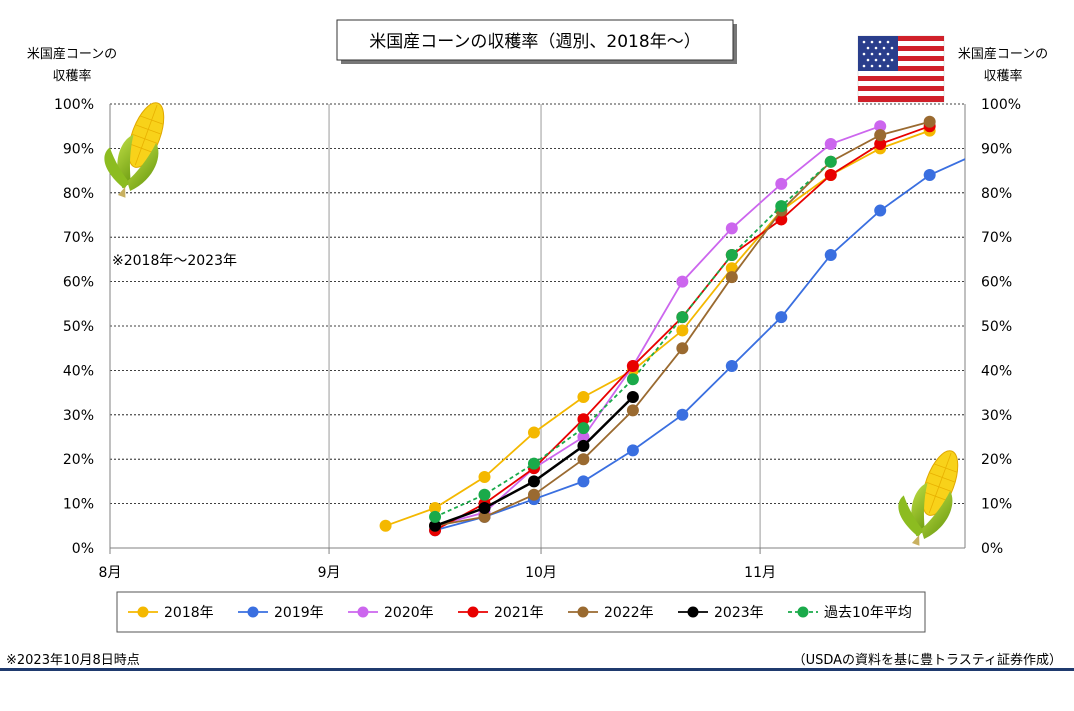 This screenshot has height=711, width=1074. I want to click on y-tick-label-left: 60%, so click(78, 283).